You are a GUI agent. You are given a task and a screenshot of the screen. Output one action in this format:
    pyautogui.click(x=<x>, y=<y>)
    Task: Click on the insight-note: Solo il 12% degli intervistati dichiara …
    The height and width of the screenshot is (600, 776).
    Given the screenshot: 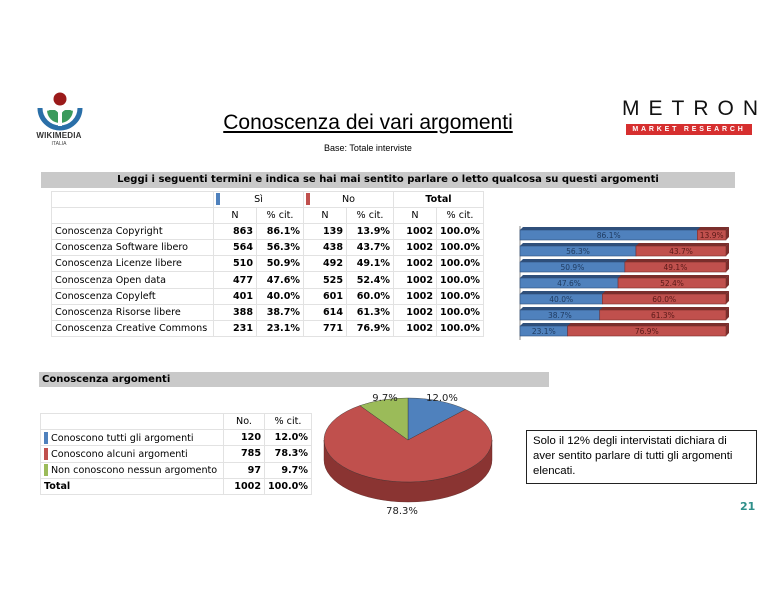 What is the action you would take?
    pyautogui.click(x=641, y=457)
    